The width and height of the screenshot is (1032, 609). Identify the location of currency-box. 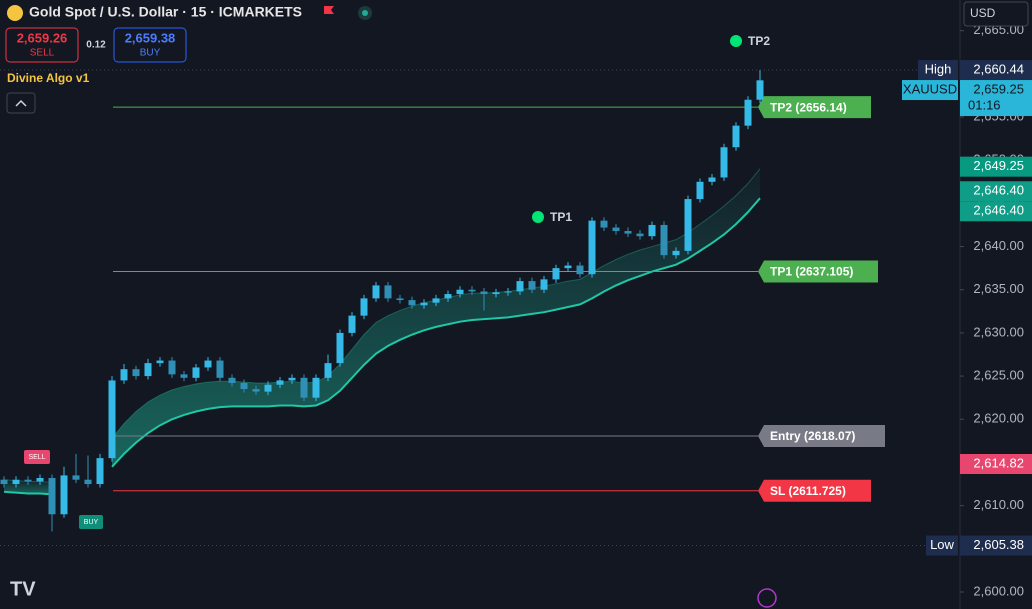
(996, 14).